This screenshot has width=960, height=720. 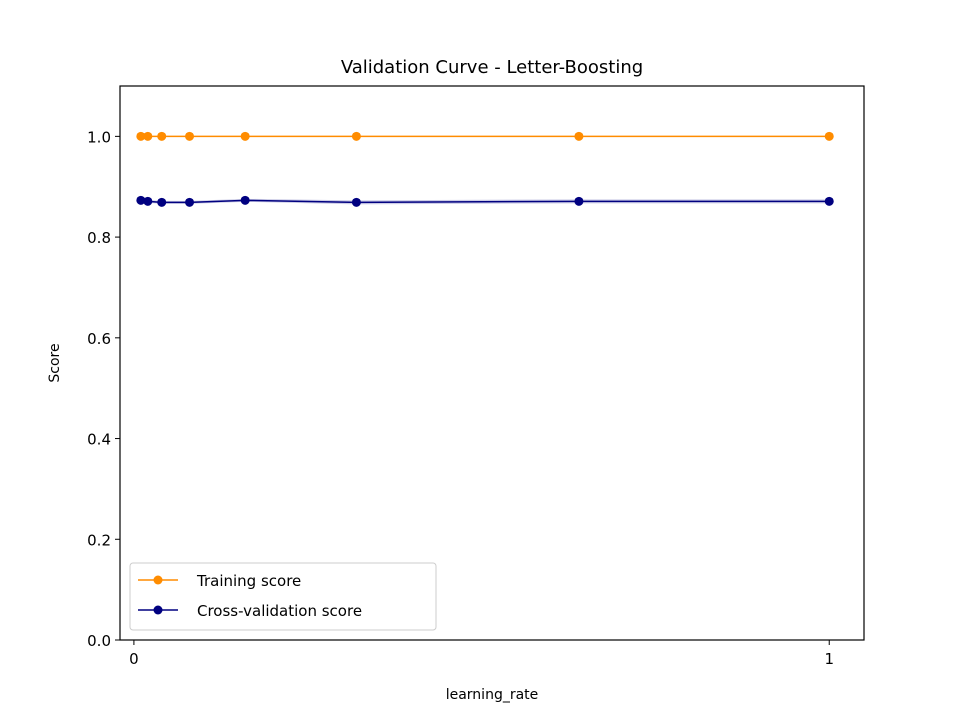 I want to click on y-axis-label: Score, so click(x=55, y=362).